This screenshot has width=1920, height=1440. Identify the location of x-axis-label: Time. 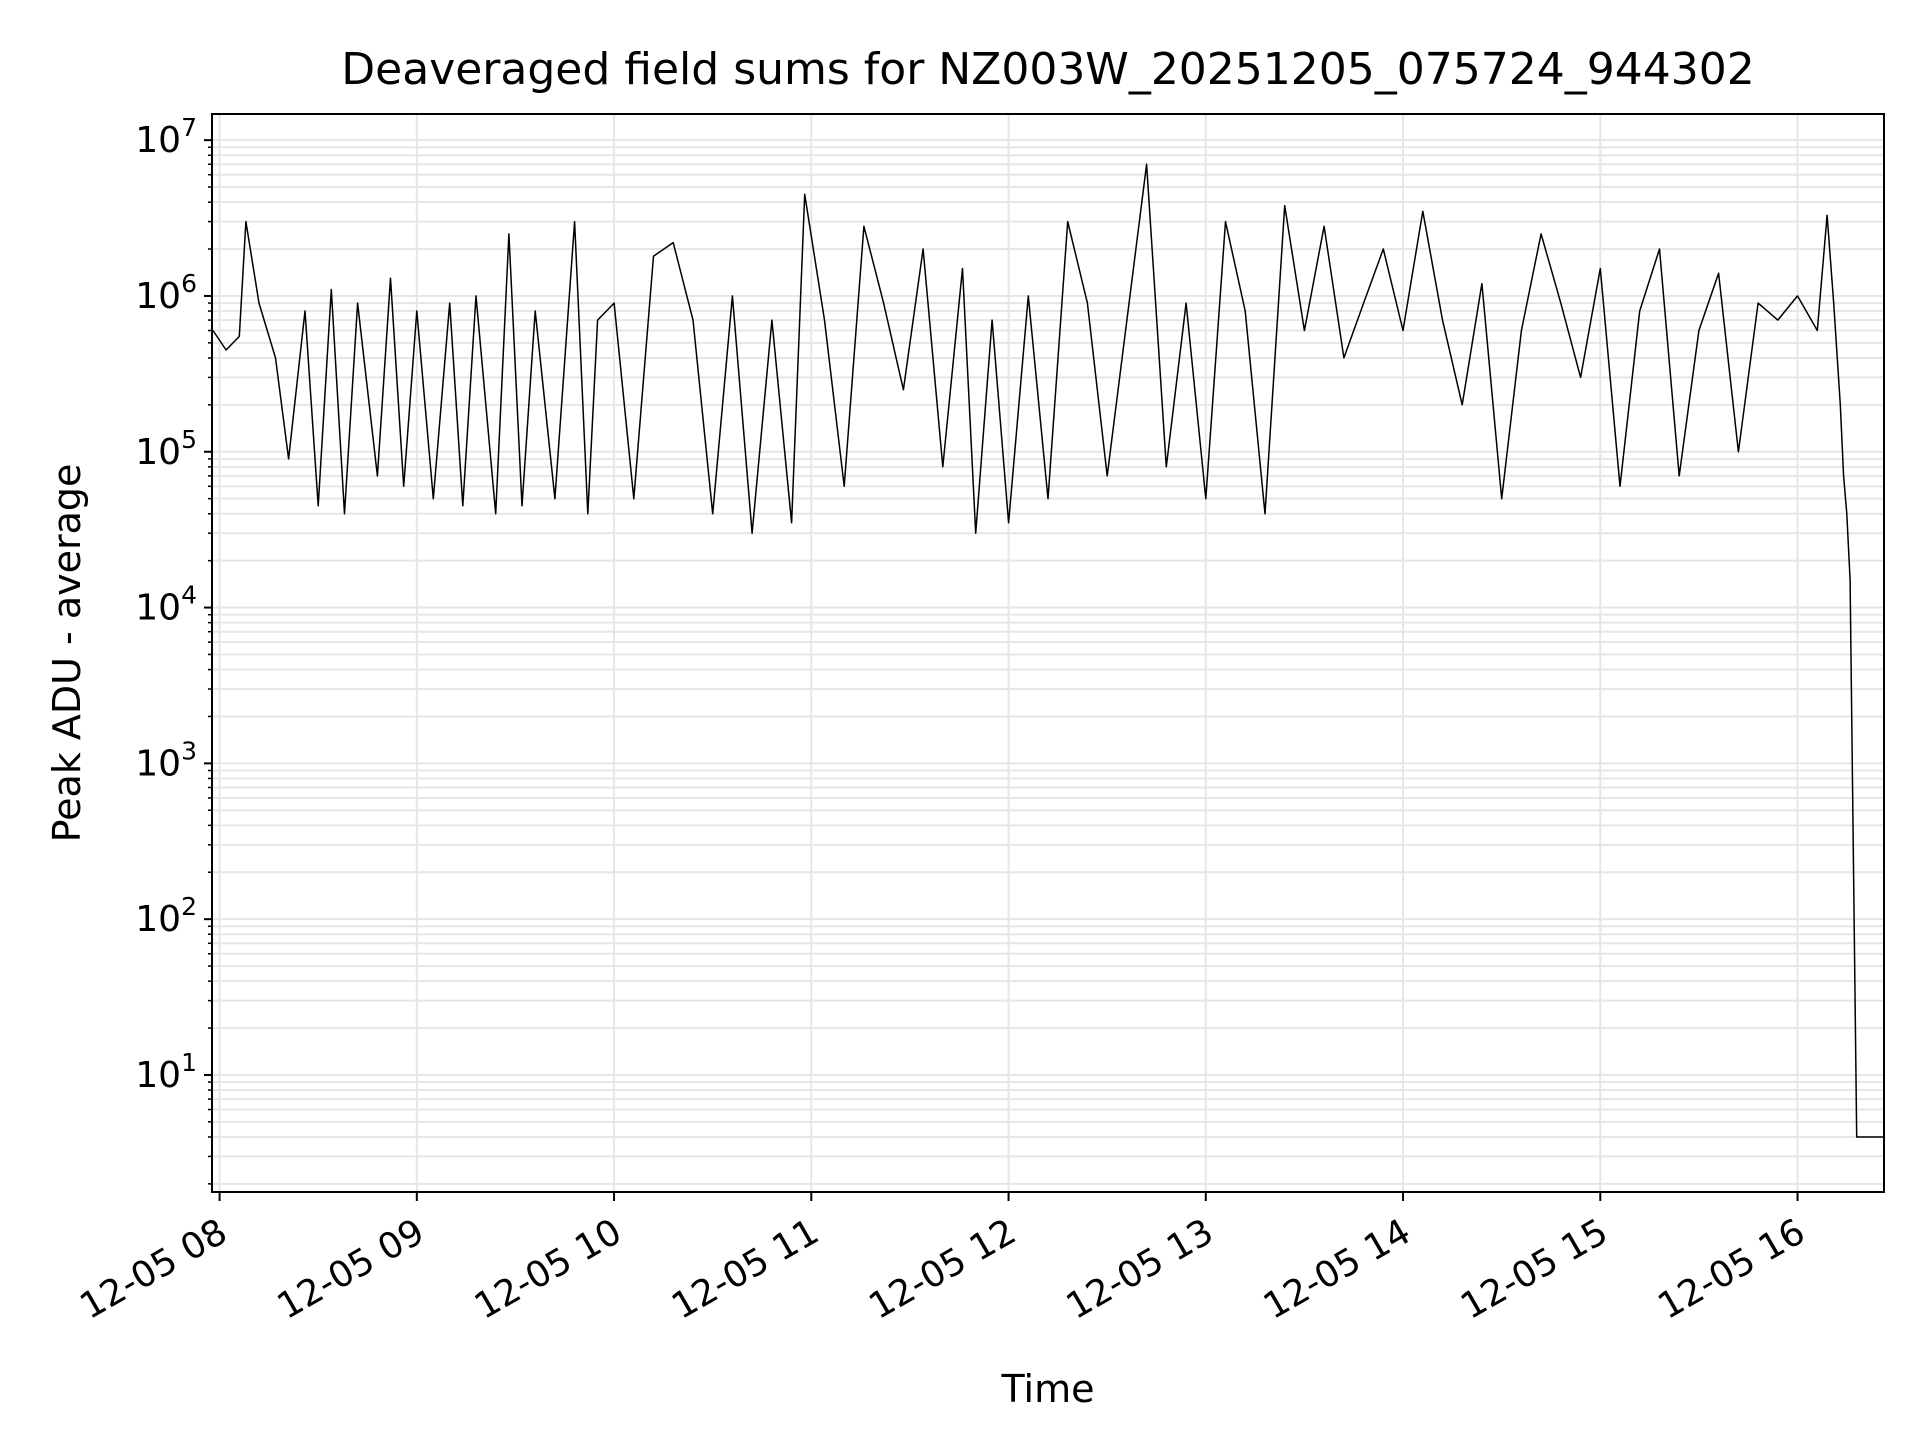
(1048, 1389).